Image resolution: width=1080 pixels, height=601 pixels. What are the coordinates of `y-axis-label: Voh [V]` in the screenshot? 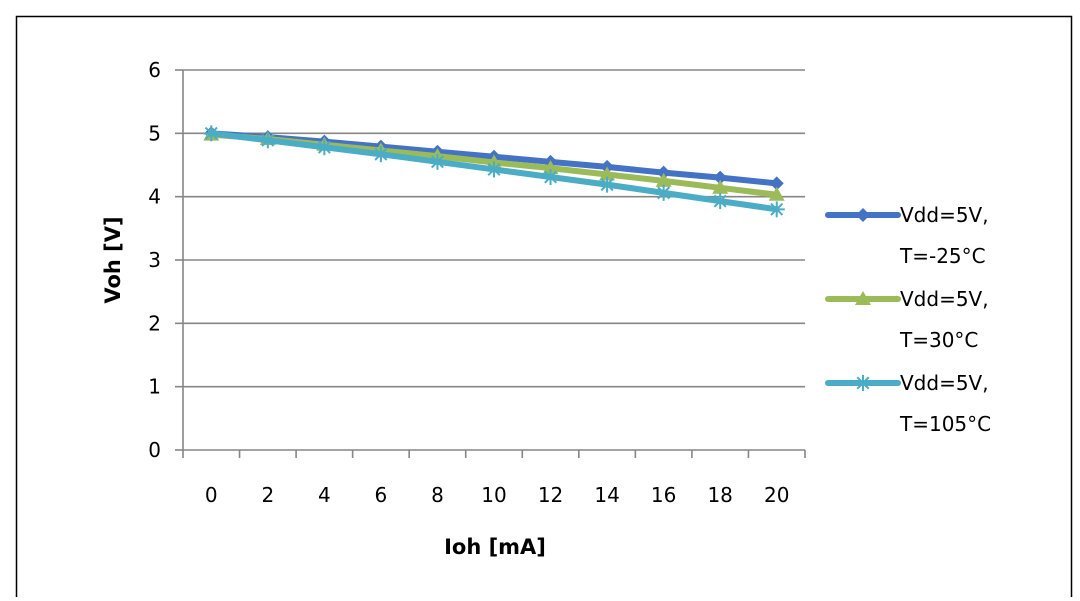 It's located at (113, 259).